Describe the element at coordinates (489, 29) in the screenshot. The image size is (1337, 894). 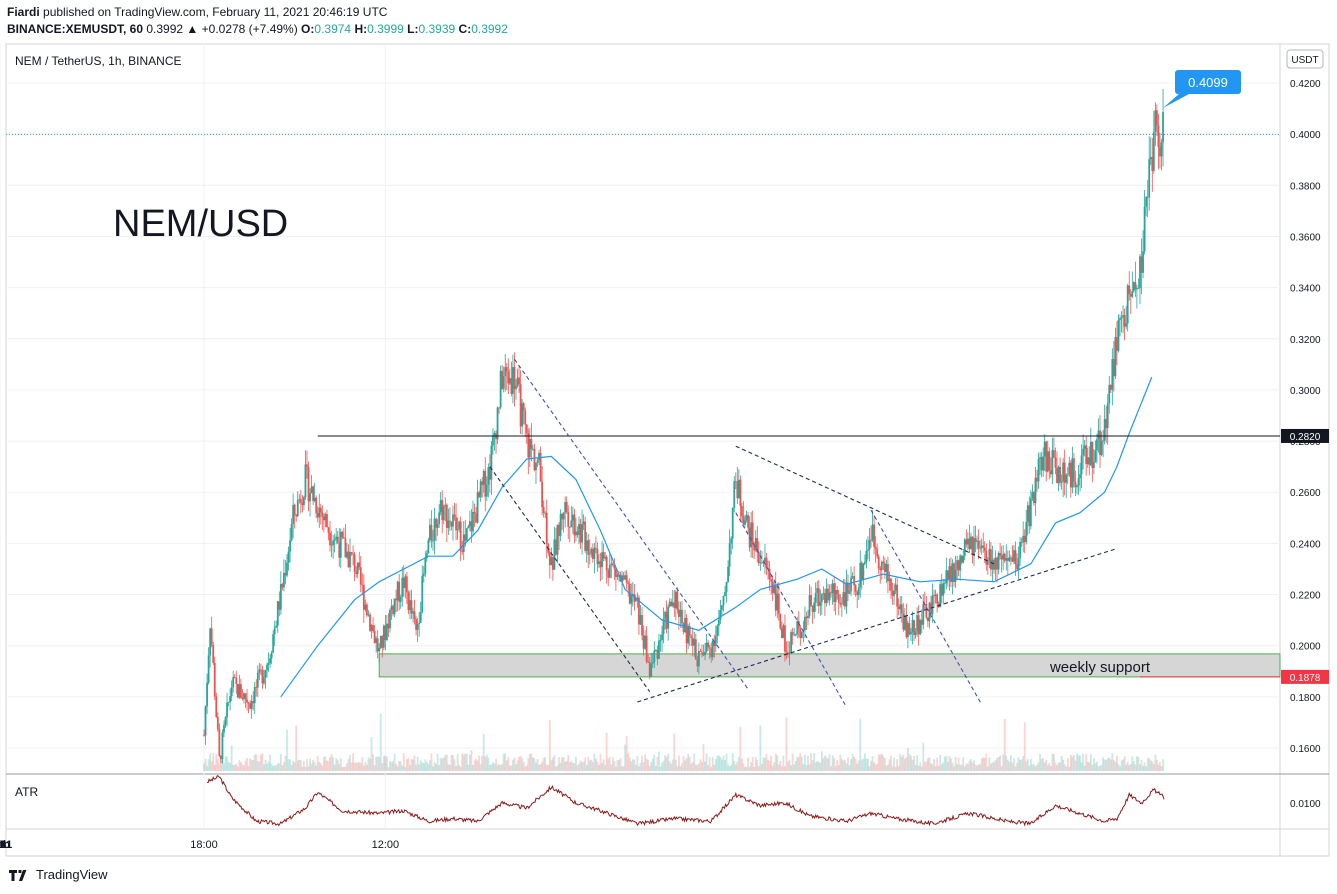
I see `close-value: 0.3992` at that location.